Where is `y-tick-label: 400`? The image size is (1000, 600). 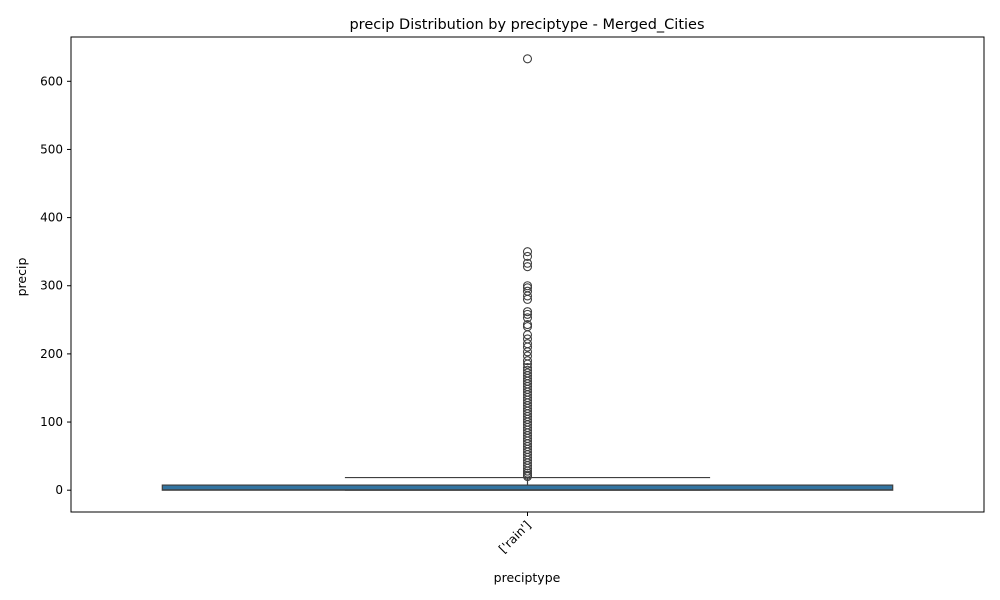
y-tick-label: 400 is located at coordinates (51, 218).